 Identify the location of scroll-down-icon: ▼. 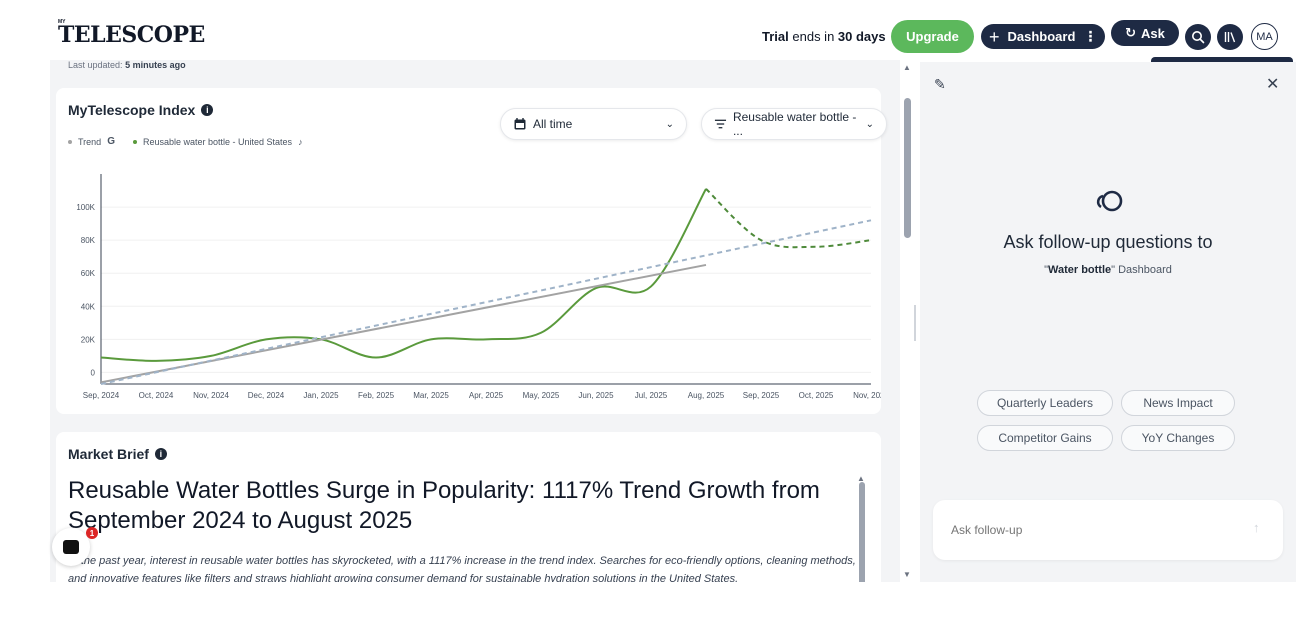
(907, 574).